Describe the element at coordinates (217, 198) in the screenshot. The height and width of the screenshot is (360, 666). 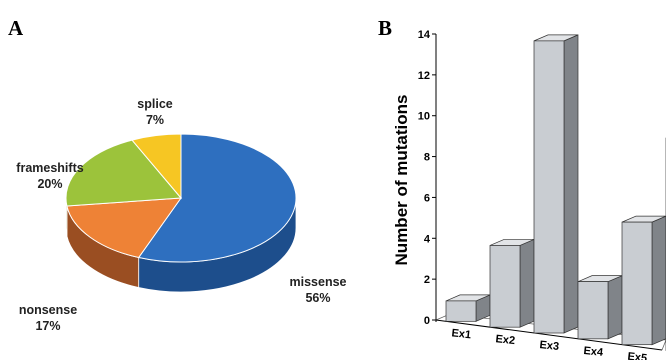
I see `pie-slice-missense` at that location.